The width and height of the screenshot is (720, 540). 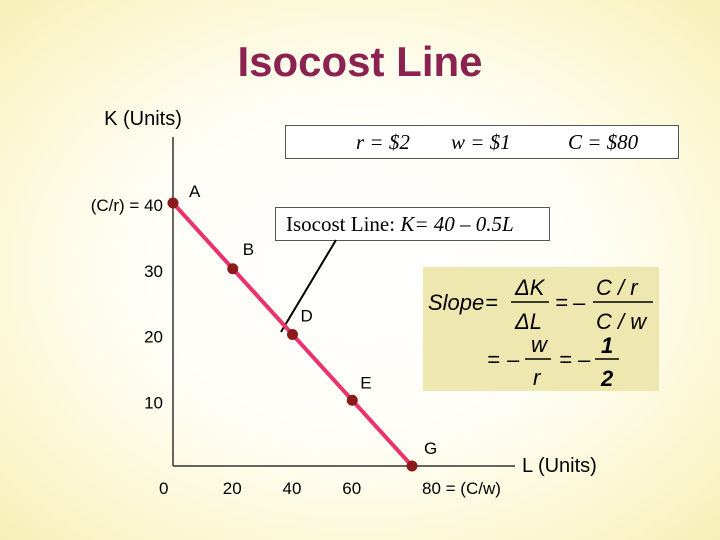 I want to click on slope-r: r, so click(x=537, y=377).